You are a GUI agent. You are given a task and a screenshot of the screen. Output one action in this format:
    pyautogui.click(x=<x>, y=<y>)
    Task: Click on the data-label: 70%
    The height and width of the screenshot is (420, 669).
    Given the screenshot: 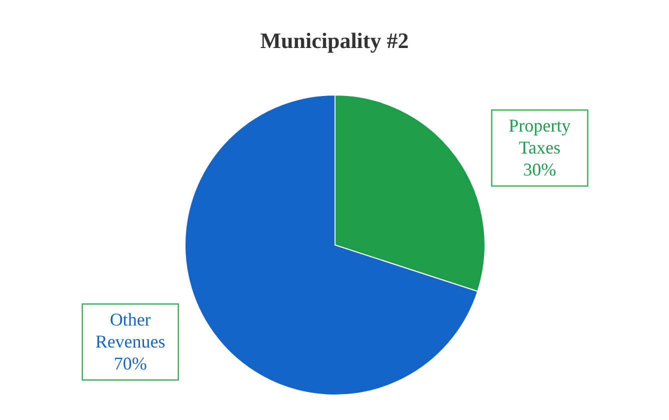 What is the action you would take?
    pyautogui.click(x=130, y=363)
    